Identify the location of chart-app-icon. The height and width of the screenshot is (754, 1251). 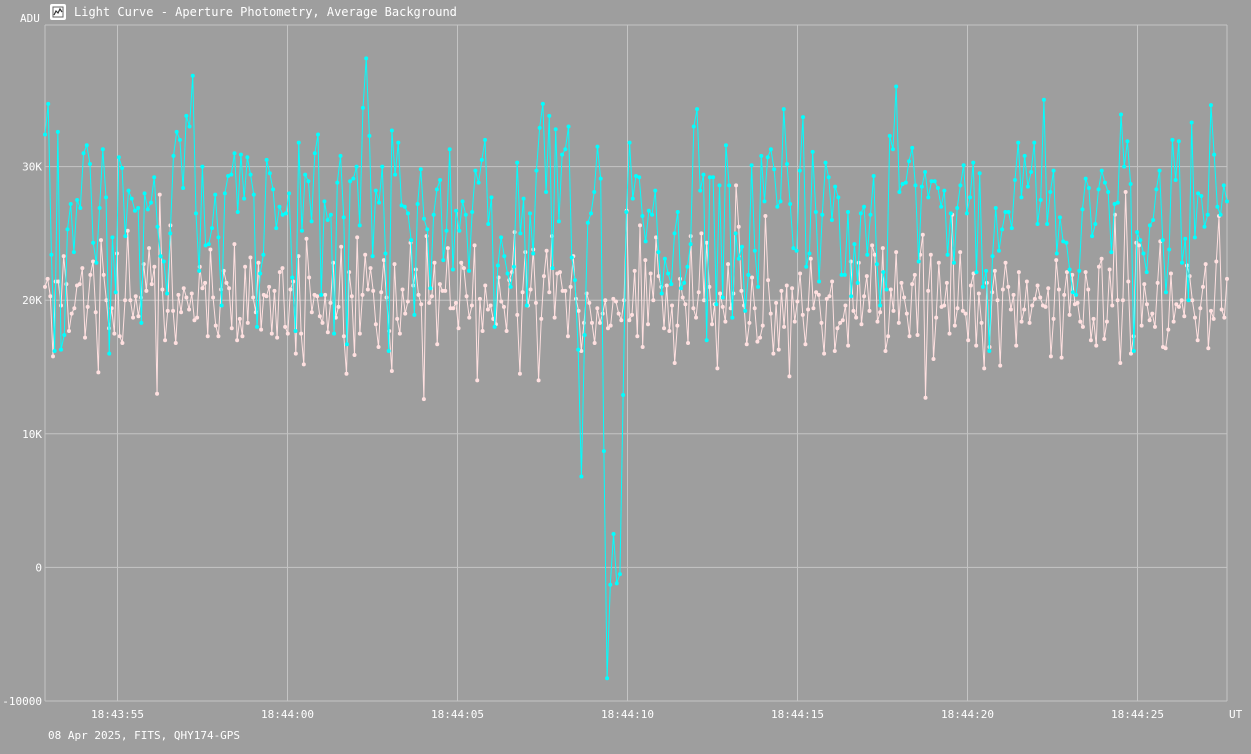
(58, 12).